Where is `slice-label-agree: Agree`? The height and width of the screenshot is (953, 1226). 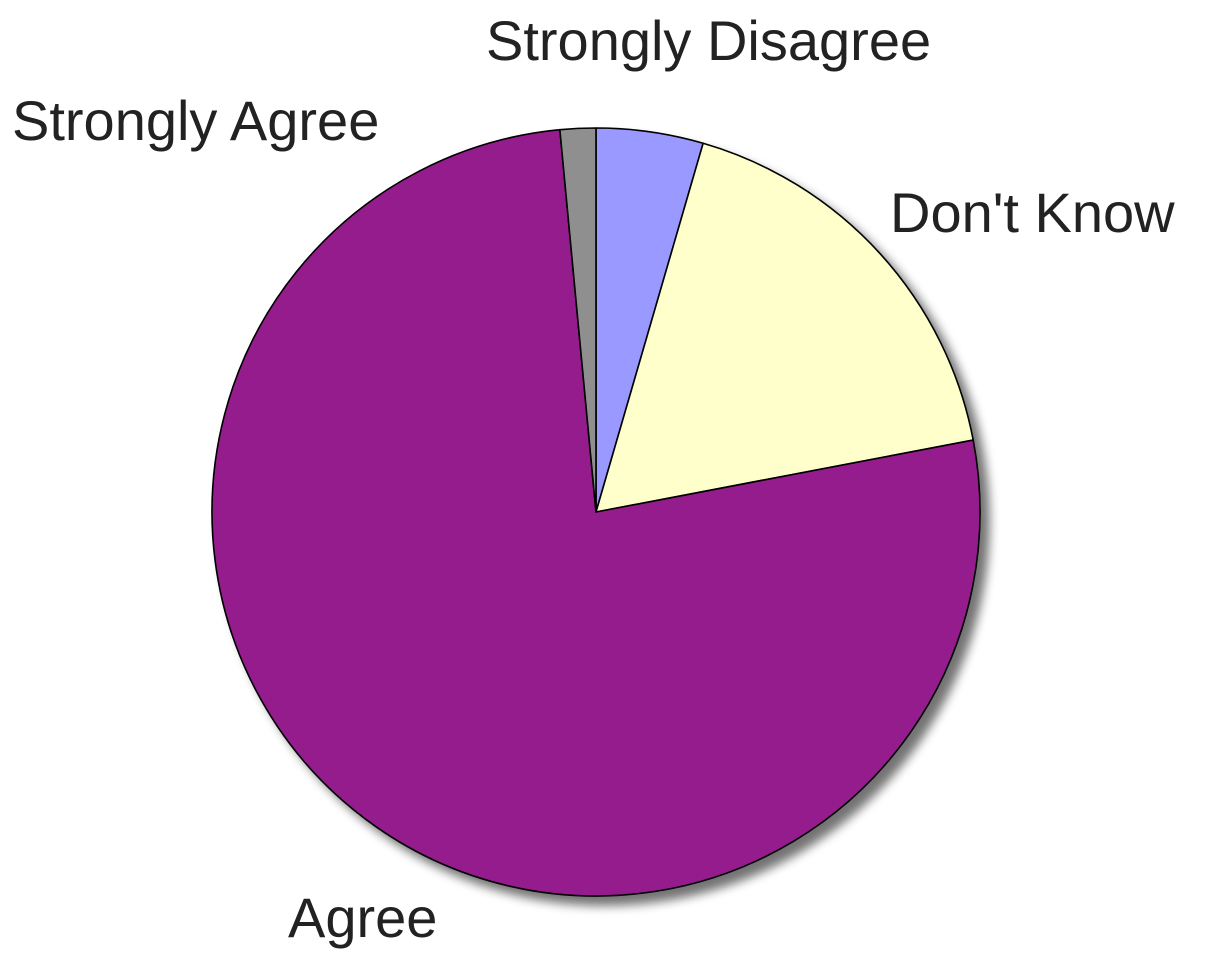 slice-label-agree: Agree is located at coordinates (362, 917).